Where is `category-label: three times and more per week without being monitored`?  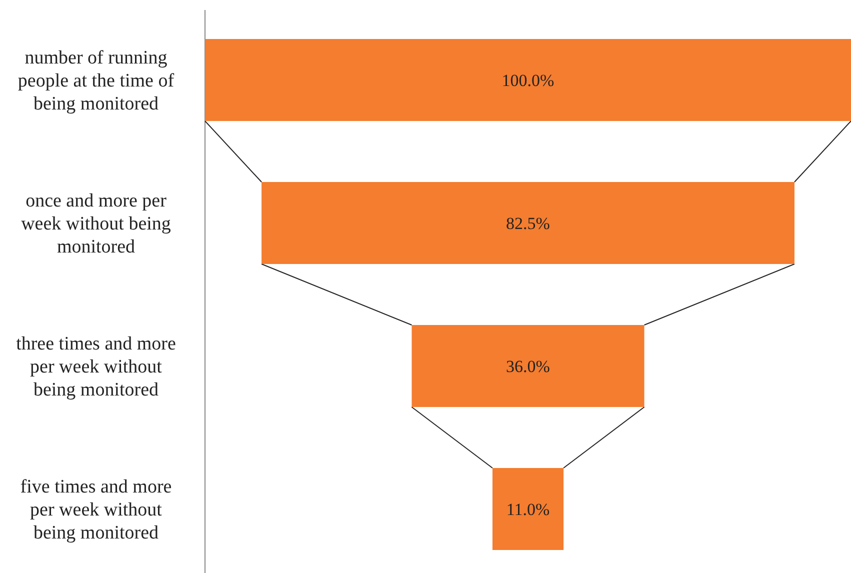
category-label: three times and more per week without being monitored is located at coordinates (96, 367).